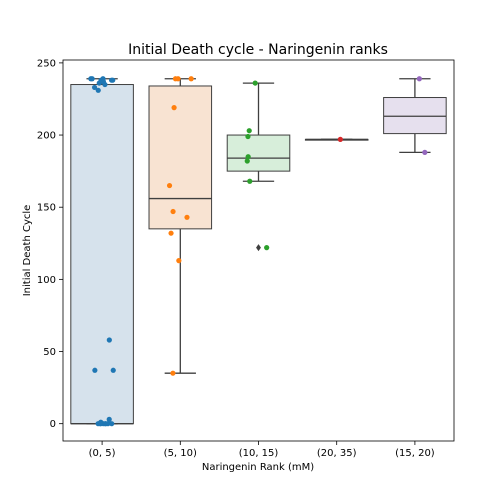 The width and height of the screenshot is (504, 504). I want to click on y-tick-label: 250, so click(46, 63).